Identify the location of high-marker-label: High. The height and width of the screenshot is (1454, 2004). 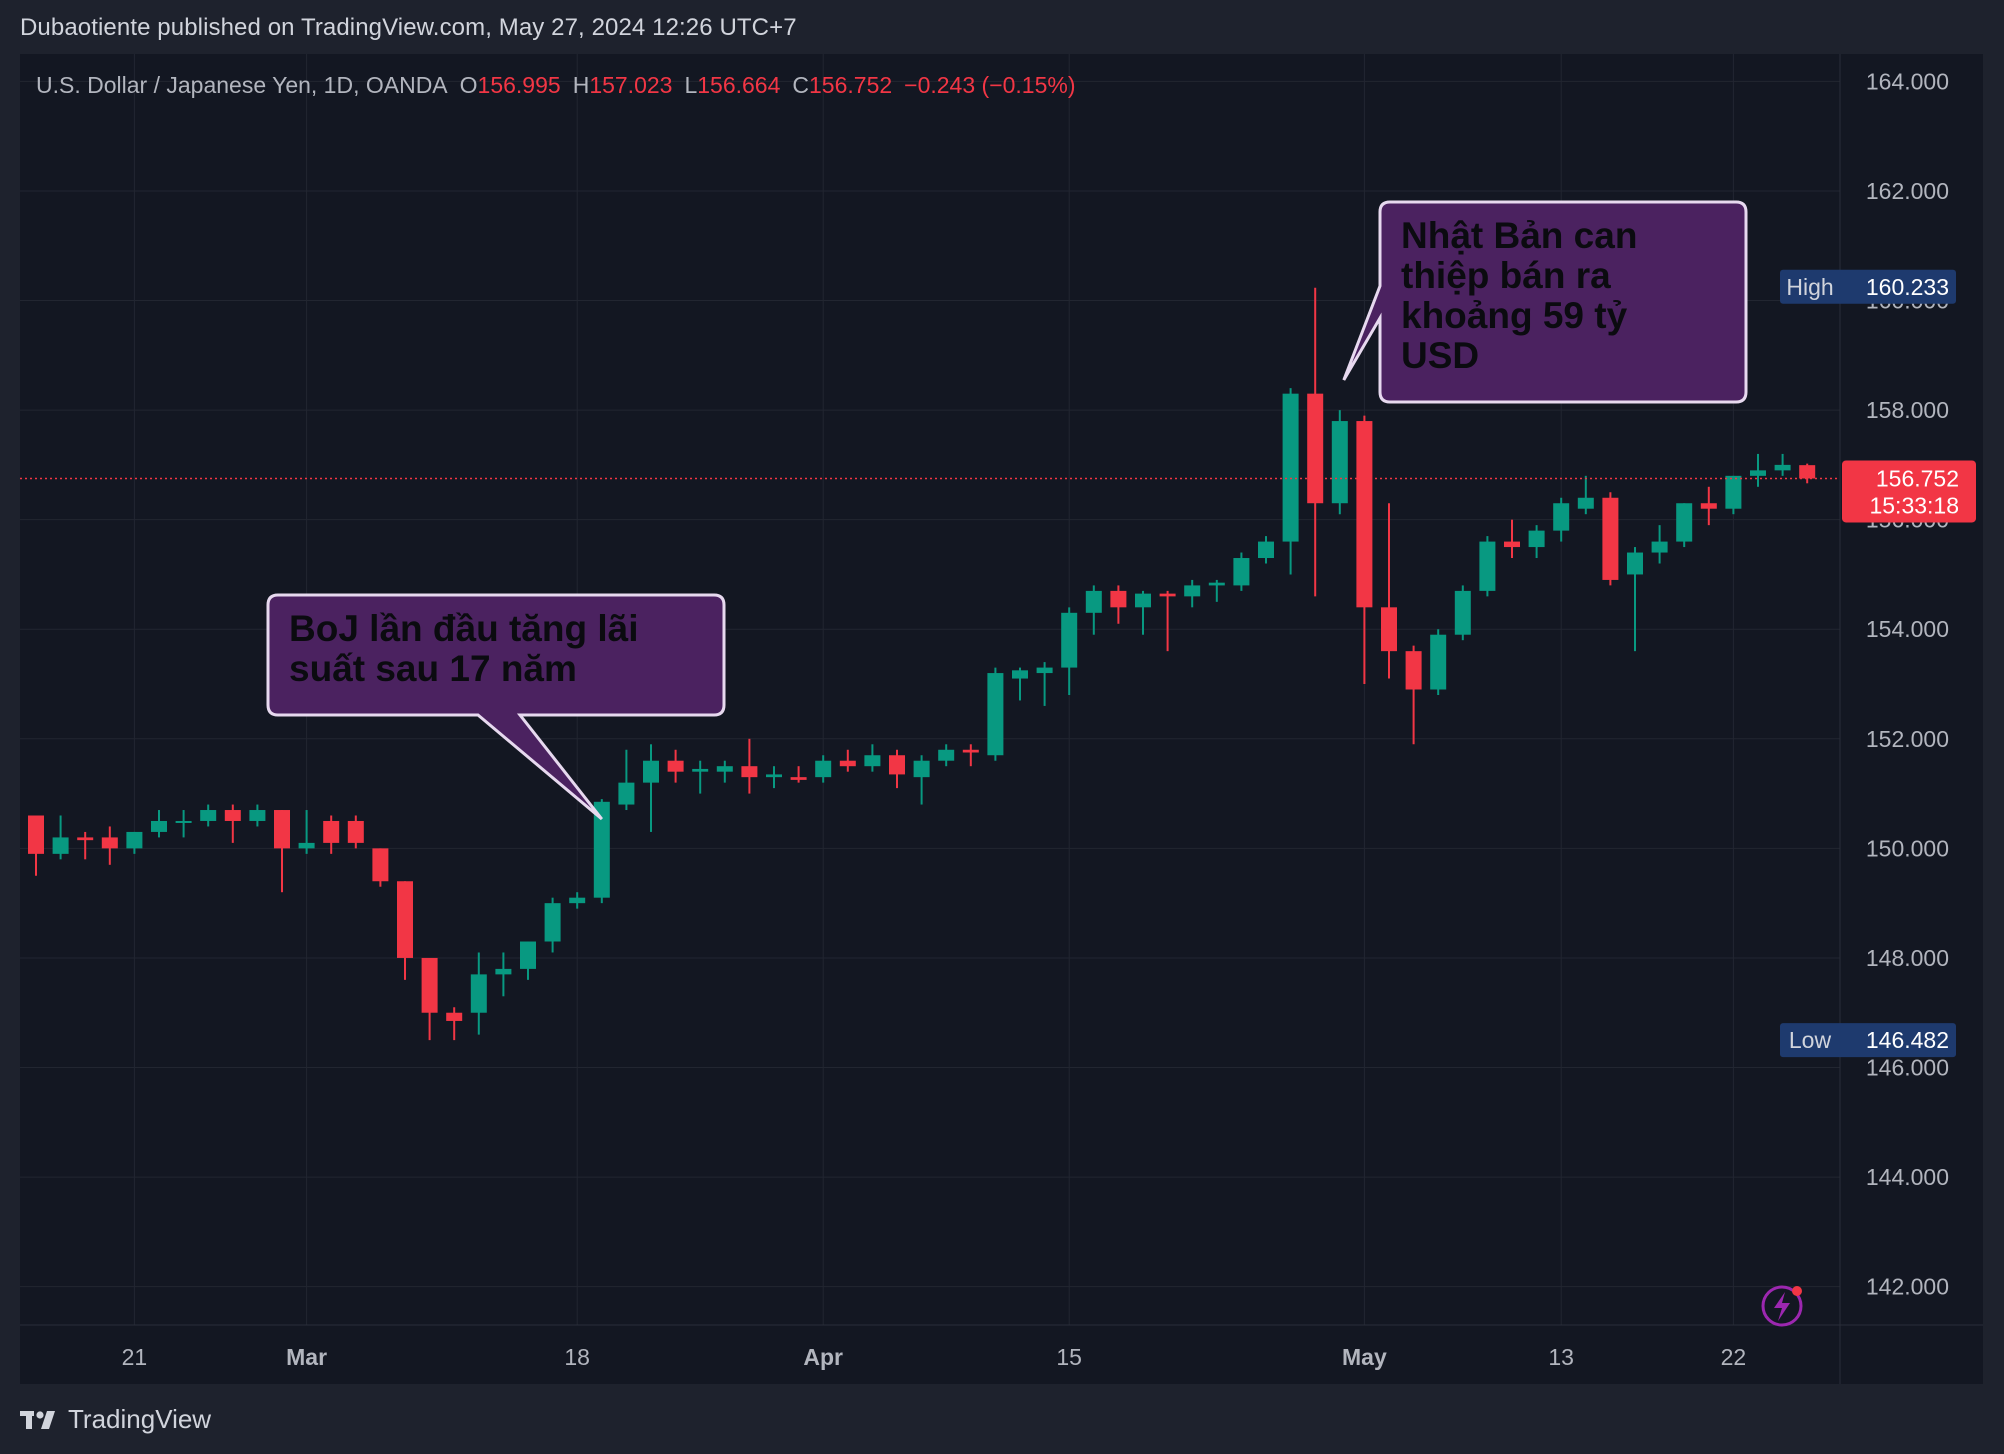
(1809, 287).